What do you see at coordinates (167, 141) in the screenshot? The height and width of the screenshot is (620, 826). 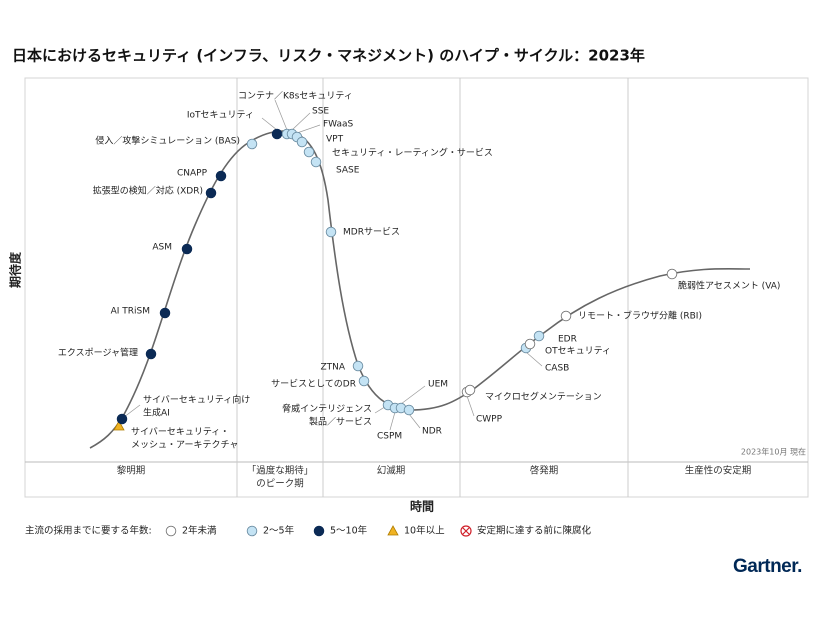 I see `node-label: 侵入／攻撃シミュレーション (BAS)` at bounding box center [167, 141].